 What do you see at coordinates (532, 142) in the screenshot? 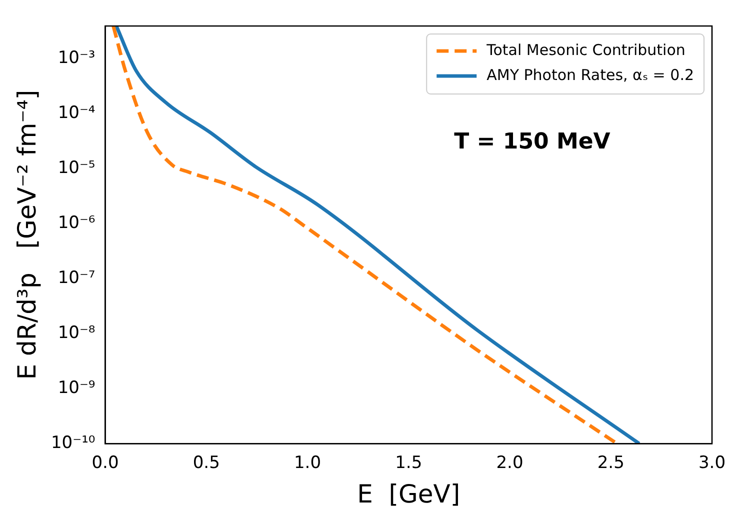
I see `annotation: T = 150 MeV` at bounding box center [532, 142].